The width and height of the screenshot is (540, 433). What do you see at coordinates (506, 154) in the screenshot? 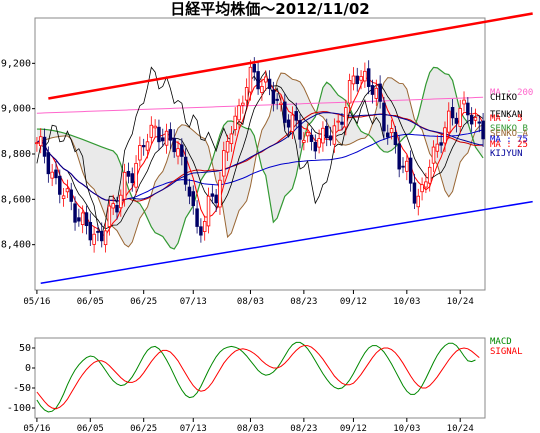
I see `legend-item: KIJYUN` at bounding box center [506, 154].